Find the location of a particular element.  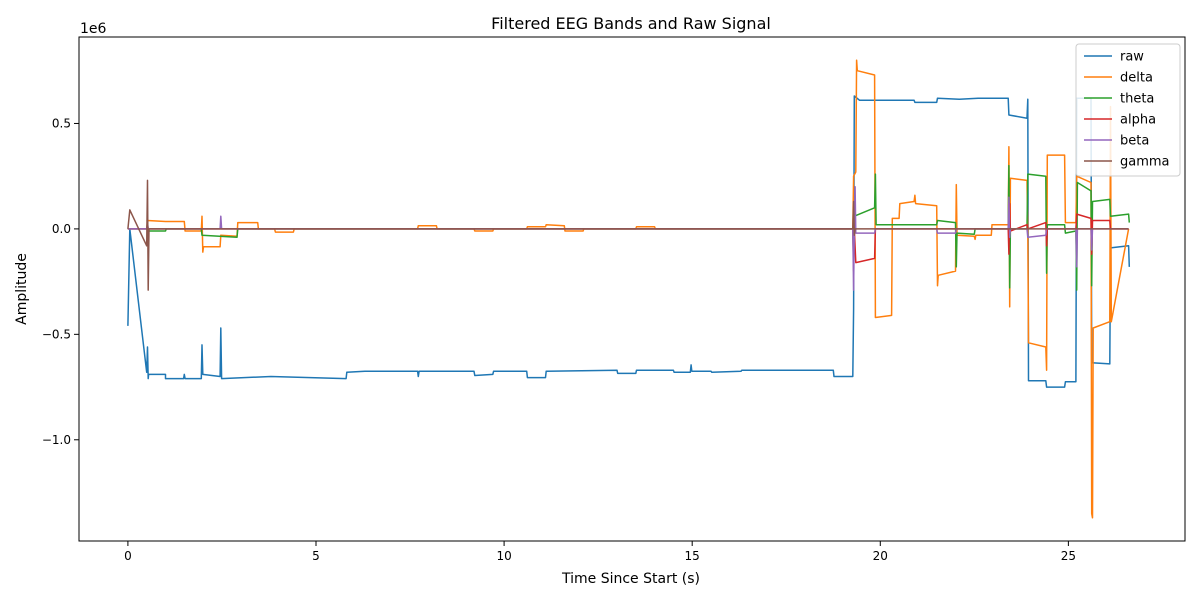

legend: raw delta theta alpha beta gamma is located at coordinates (1128, 110).